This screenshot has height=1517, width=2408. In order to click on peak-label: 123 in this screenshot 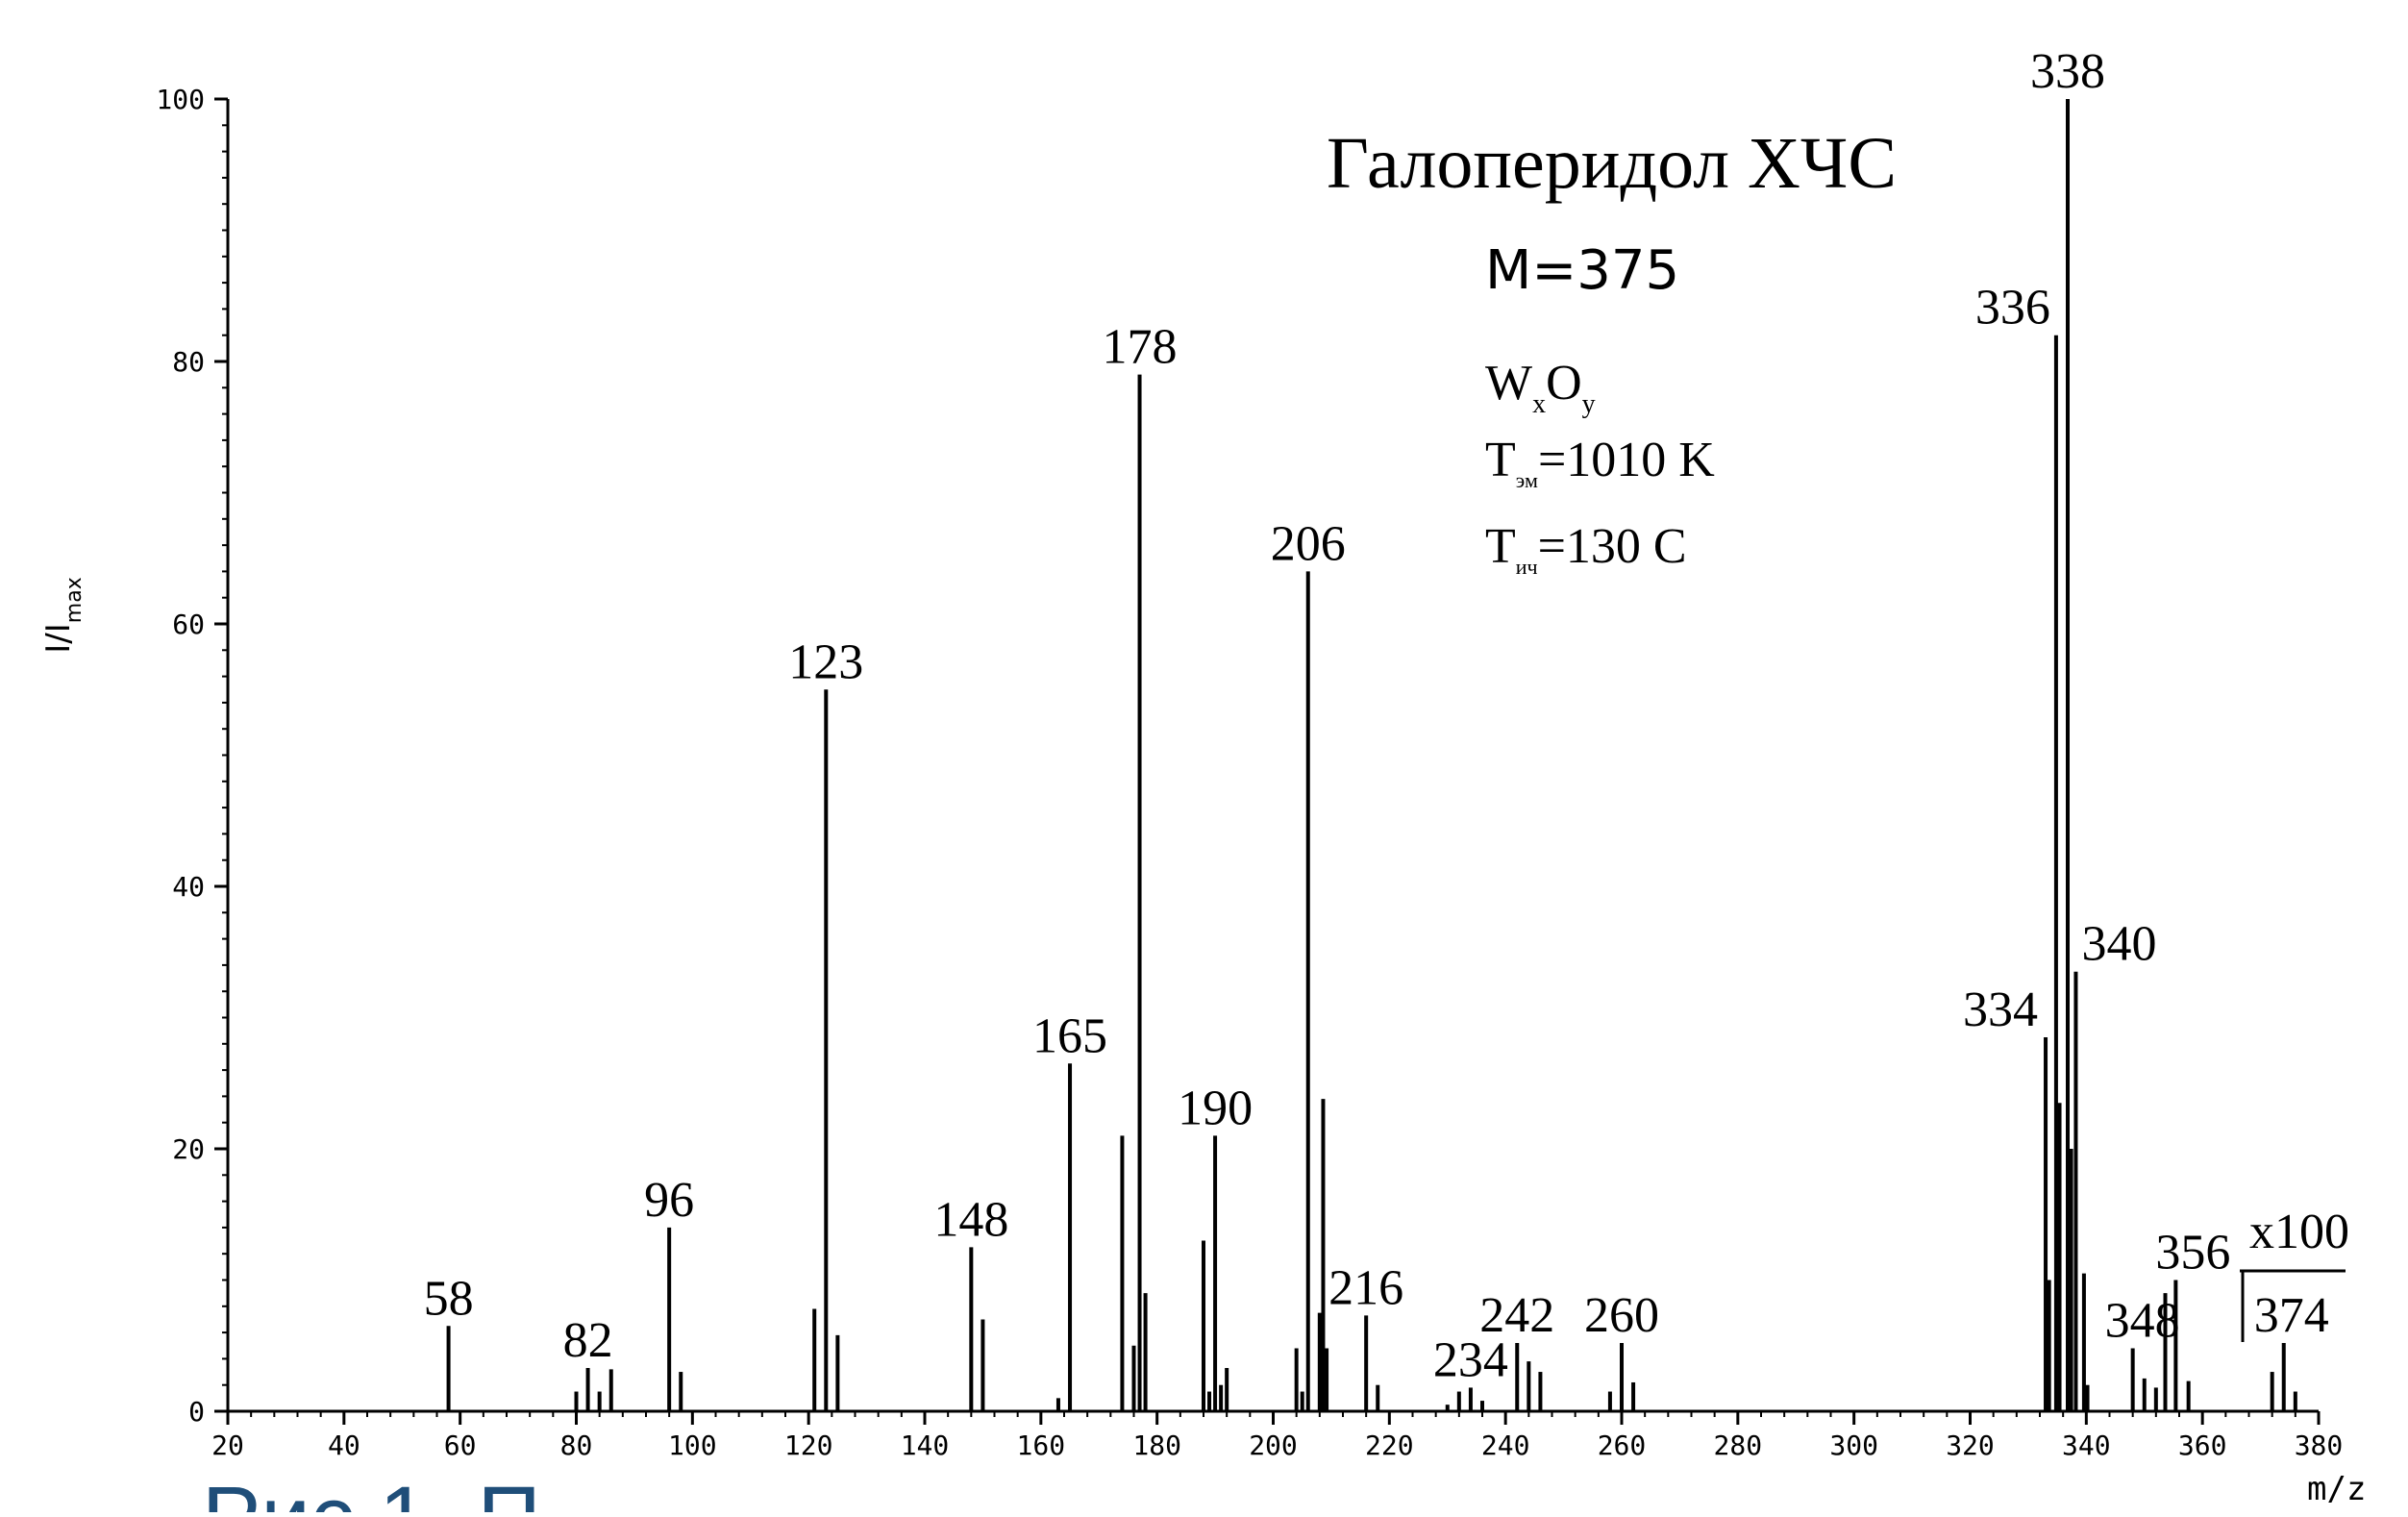, I will do `click(825, 661)`.